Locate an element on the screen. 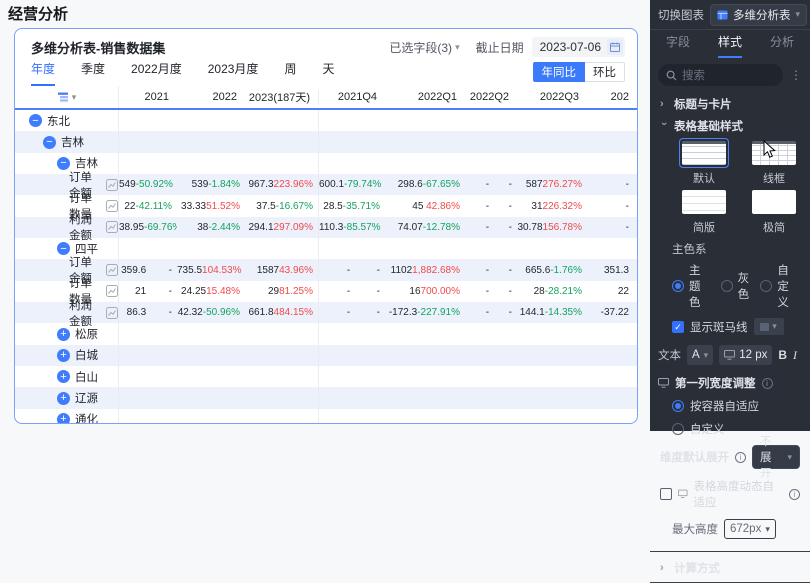 The height and width of the screenshot is (583, 810). width-option-label: 按容器自适应 is located at coordinates (724, 407).